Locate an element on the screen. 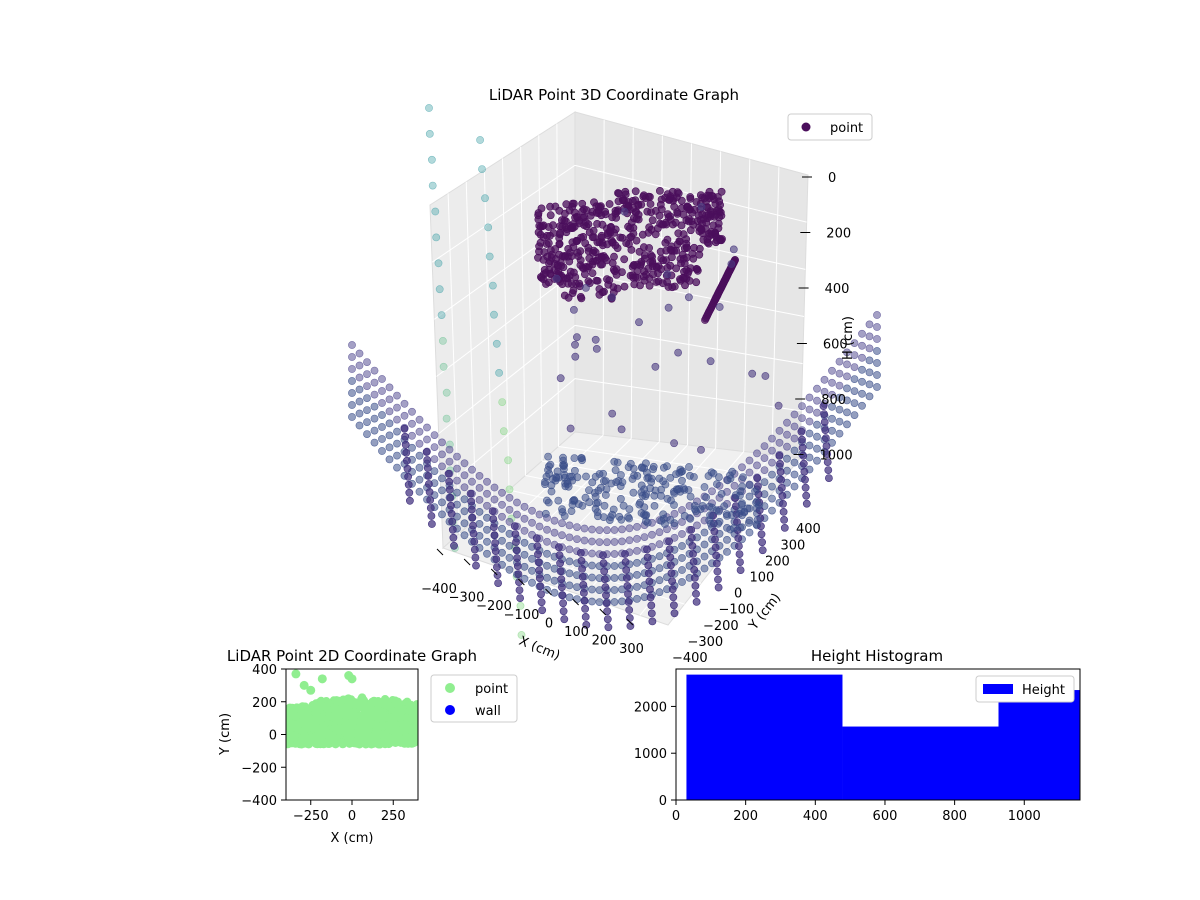 The width and height of the screenshot is (1200, 900). xtick-3d: −400 is located at coordinates (439, 589).